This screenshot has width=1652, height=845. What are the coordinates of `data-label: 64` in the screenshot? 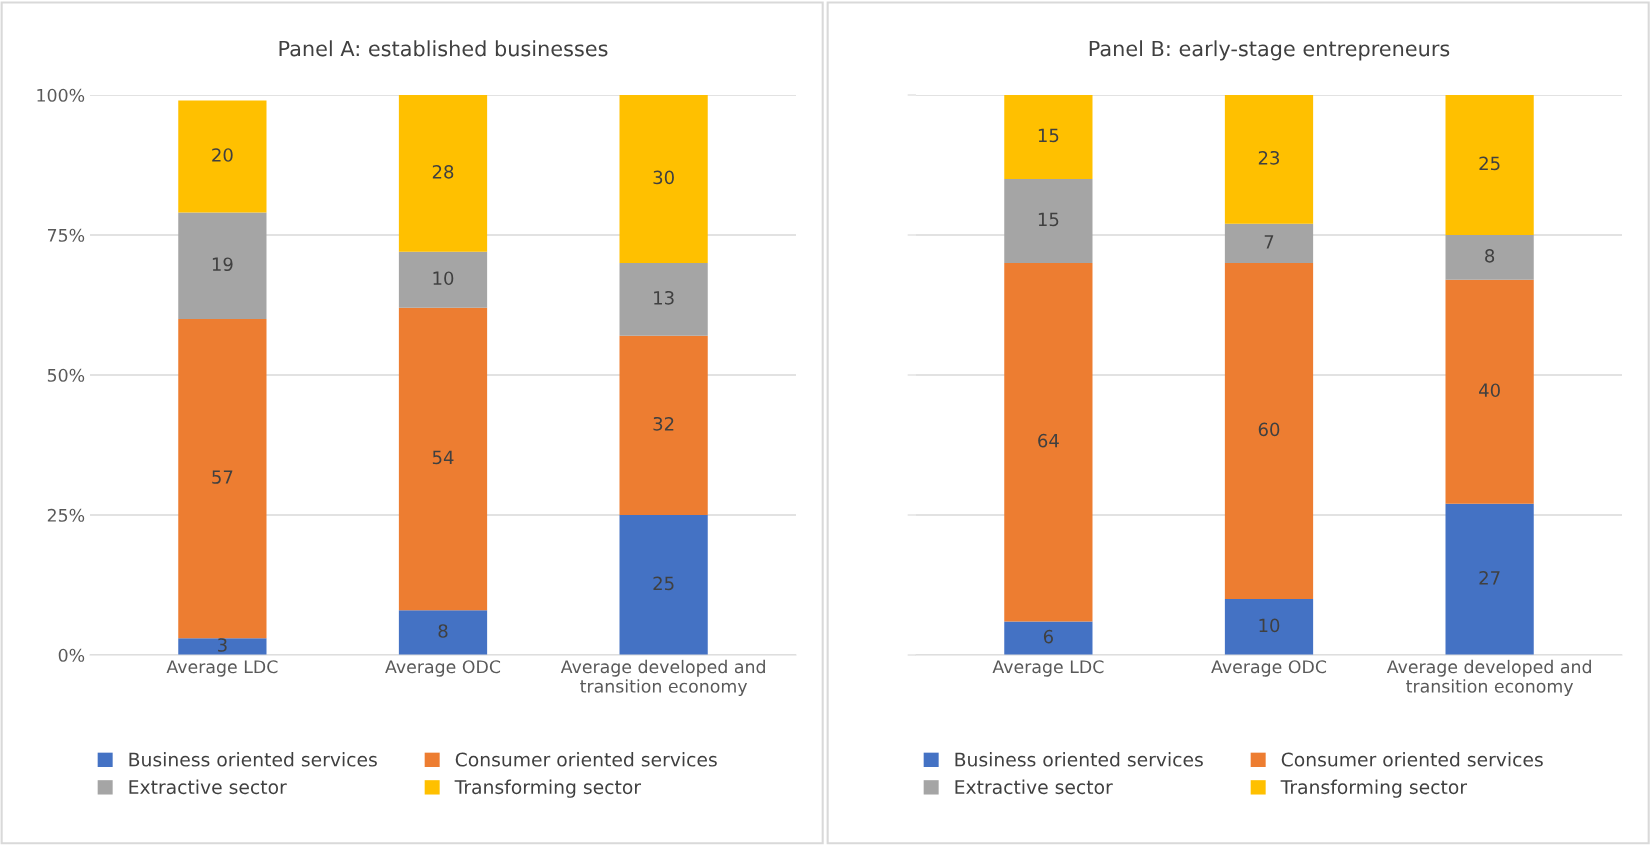 It's located at (1048, 440).